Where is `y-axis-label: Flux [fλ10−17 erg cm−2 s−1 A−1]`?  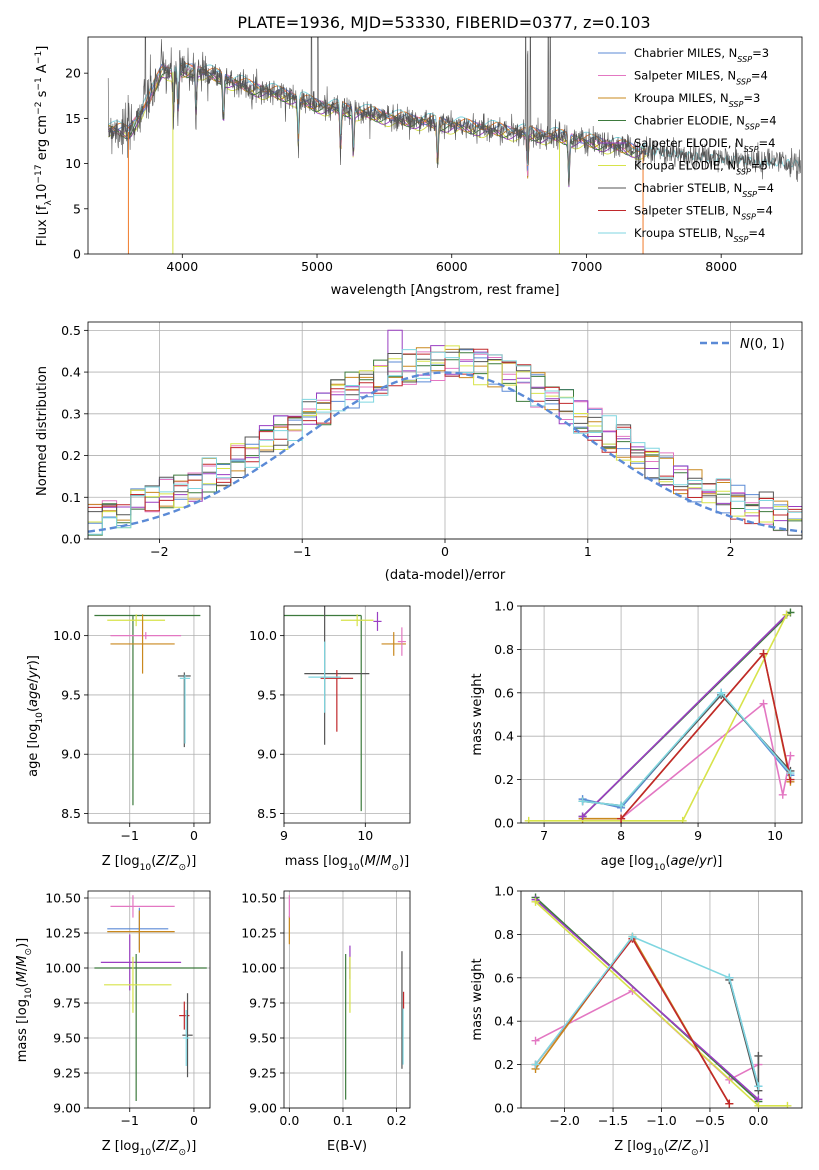 y-axis-label: Flux [fλ10−17 erg cm−2 s−1 A−1] is located at coordinates (44, 146).